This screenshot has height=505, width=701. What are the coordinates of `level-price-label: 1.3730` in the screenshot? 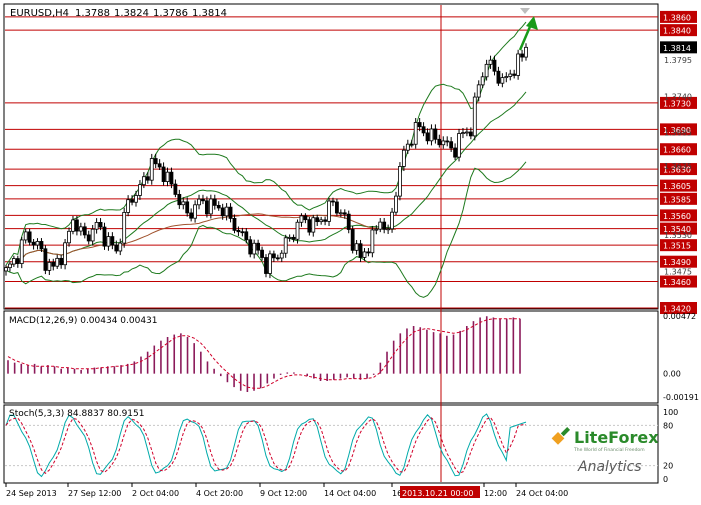 It's located at (677, 103).